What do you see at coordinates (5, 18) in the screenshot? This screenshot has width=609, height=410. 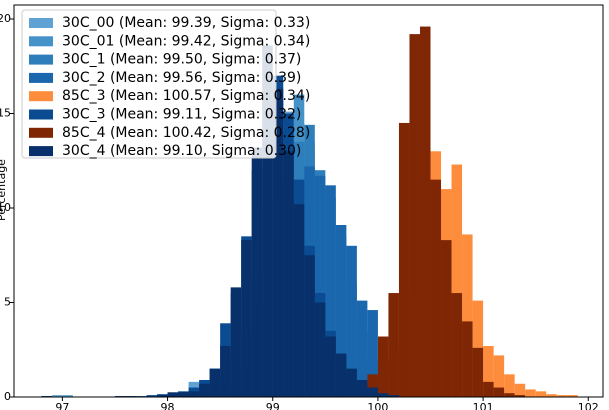 I see `y-tick-label: 20` at bounding box center [5, 18].